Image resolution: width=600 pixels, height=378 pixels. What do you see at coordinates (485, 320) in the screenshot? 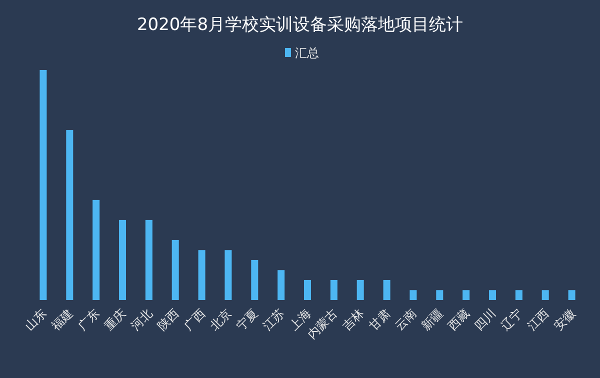
I see `x-tick-label: 四川` at bounding box center [485, 320].